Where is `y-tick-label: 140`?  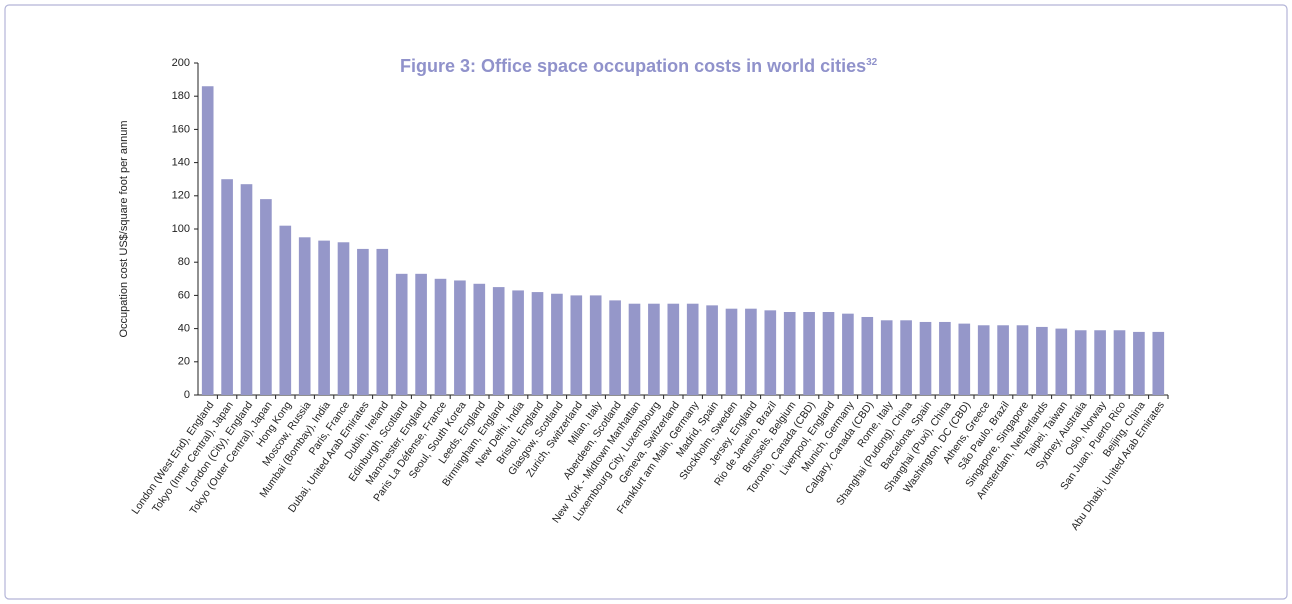 y-tick-label: 140 is located at coordinates (181, 163).